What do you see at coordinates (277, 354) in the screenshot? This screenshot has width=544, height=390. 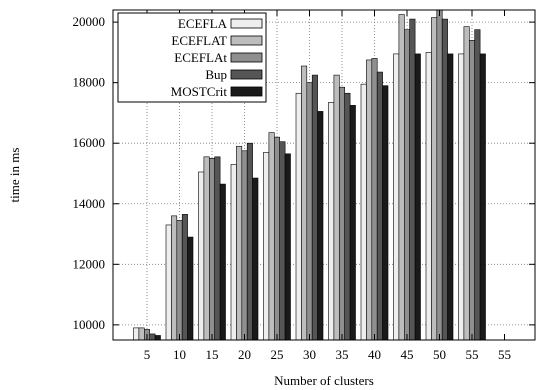 I see `x-tick-label: 25` at bounding box center [277, 354].